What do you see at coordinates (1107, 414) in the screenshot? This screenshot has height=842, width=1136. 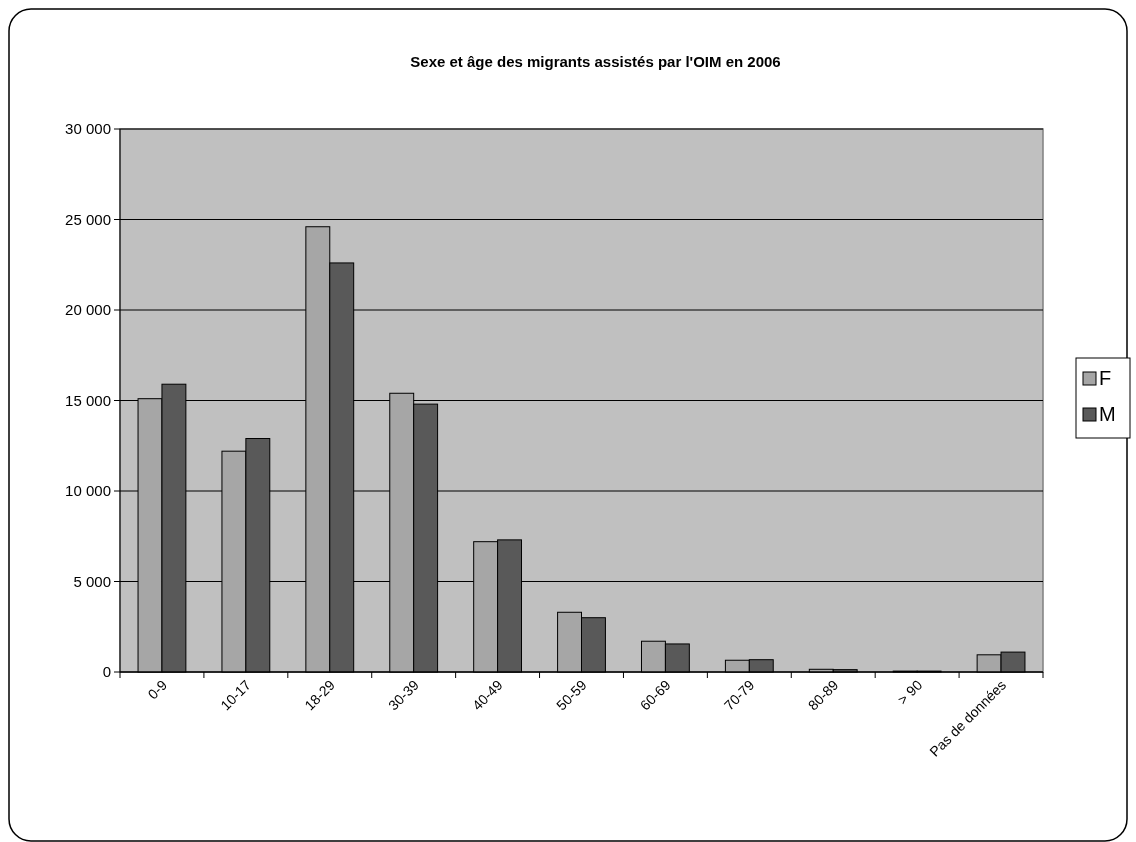 I see `legend-label: M` at bounding box center [1107, 414].